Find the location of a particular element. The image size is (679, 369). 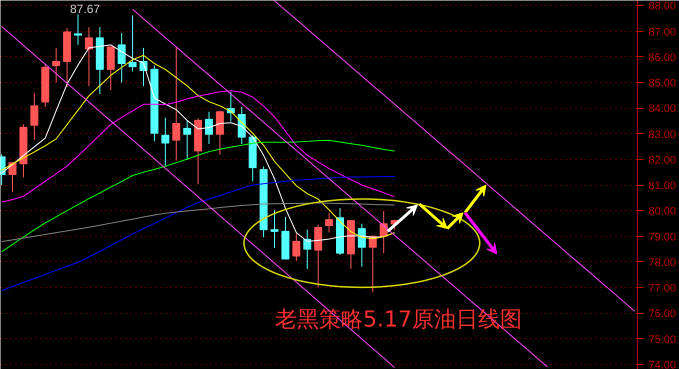

y-tick-label: 88.00 is located at coordinates (662, 6).